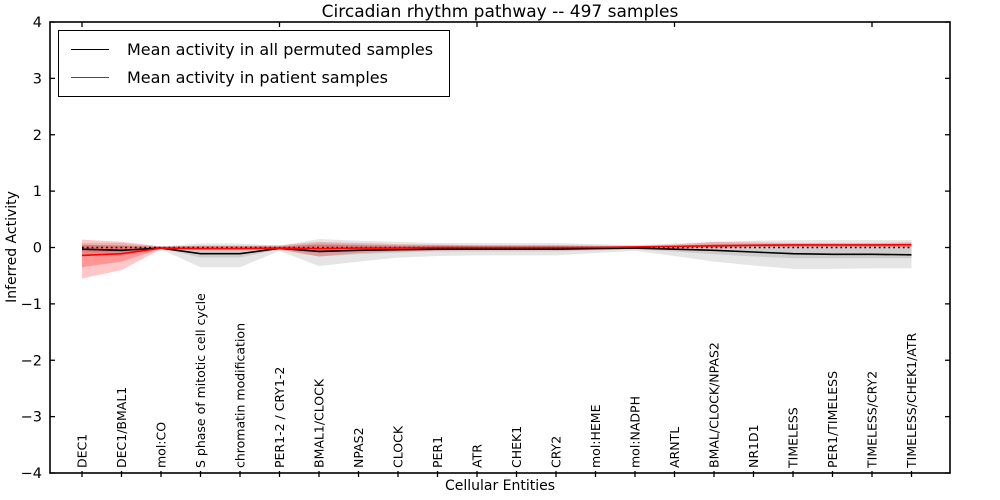  What do you see at coordinates (257, 77) in the screenshot?
I see `legend-label: Mean activity in patient samples` at bounding box center [257, 77].